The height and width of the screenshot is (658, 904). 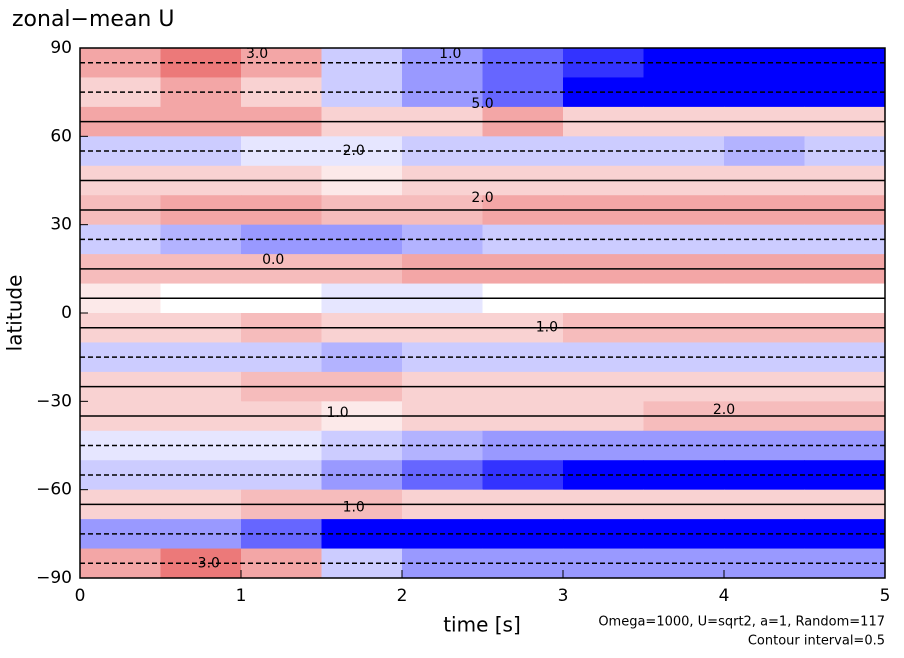 I want to click on y-tick-label: 90, so click(x=61, y=48).